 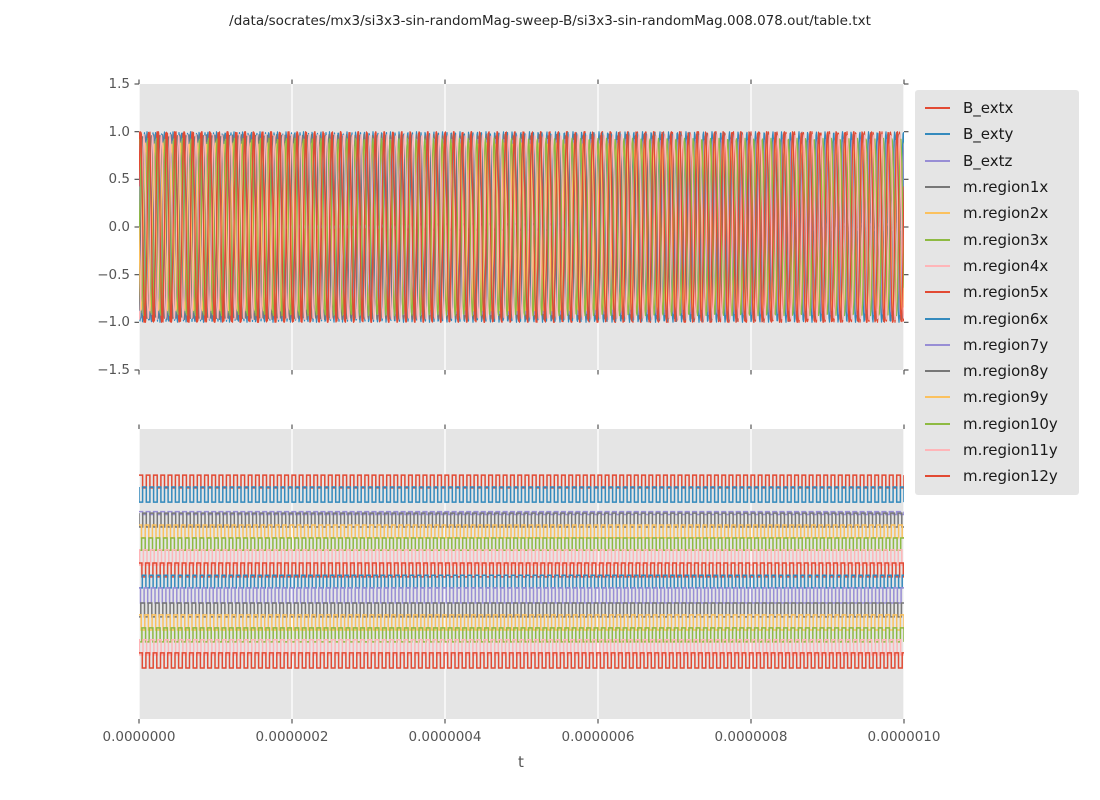 What do you see at coordinates (521, 762) in the screenshot?
I see `x-axis-label: t` at bounding box center [521, 762].